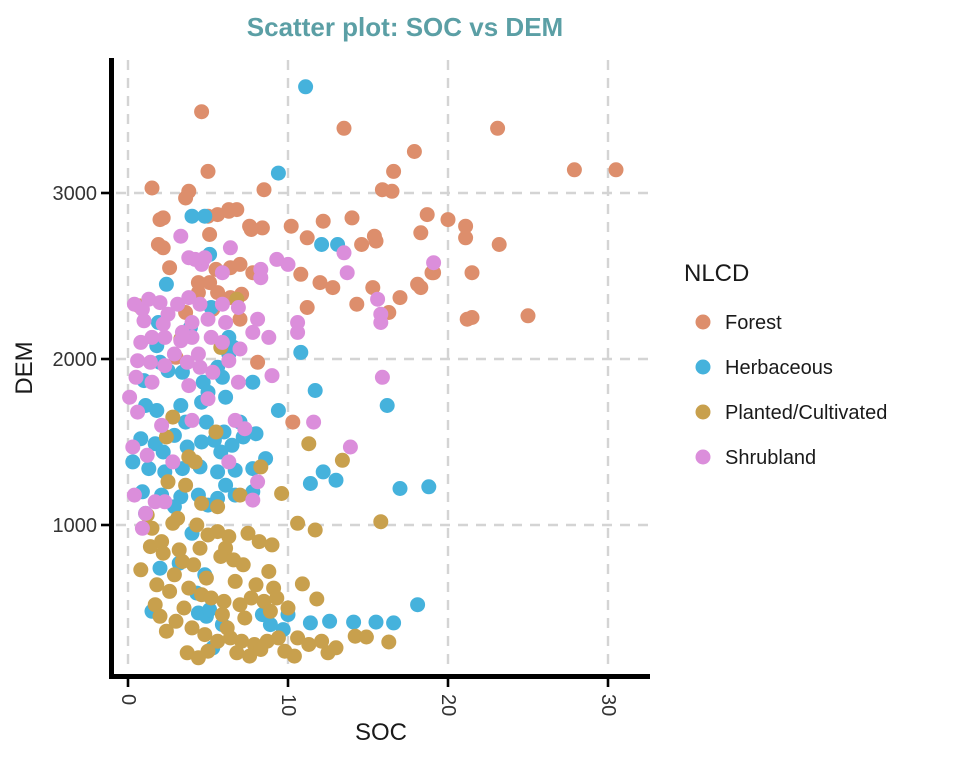 This screenshot has height=768, width=960. I want to click on y-tick-label: 2000, so click(75, 360).